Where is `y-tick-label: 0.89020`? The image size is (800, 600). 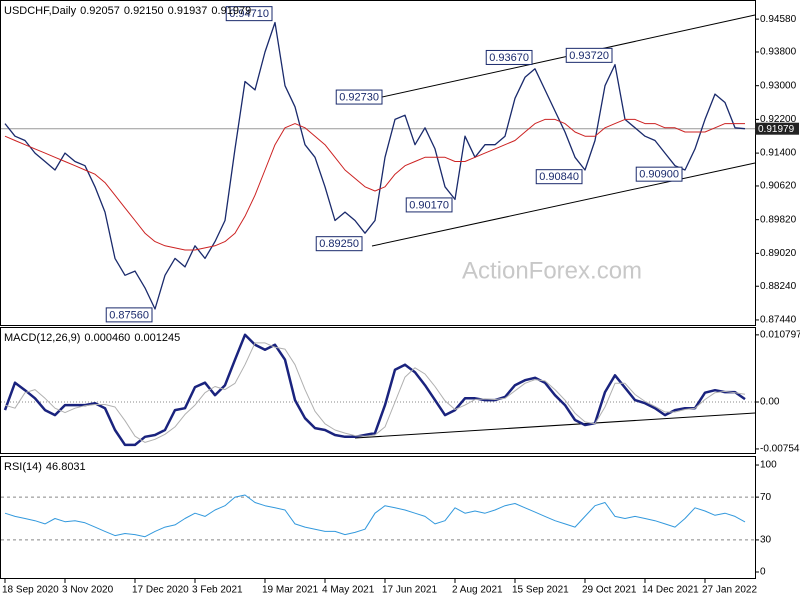 y-tick-label: 0.89020 is located at coordinates (778, 253).